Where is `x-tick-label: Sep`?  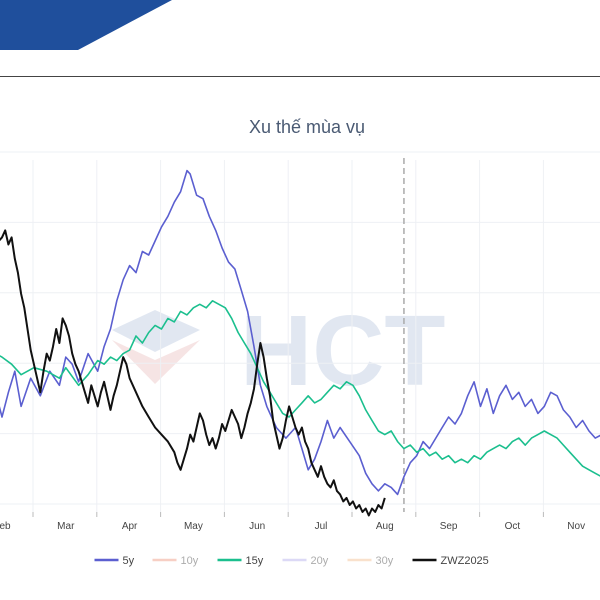
x-tick-label: Sep is located at coordinates (449, 526).